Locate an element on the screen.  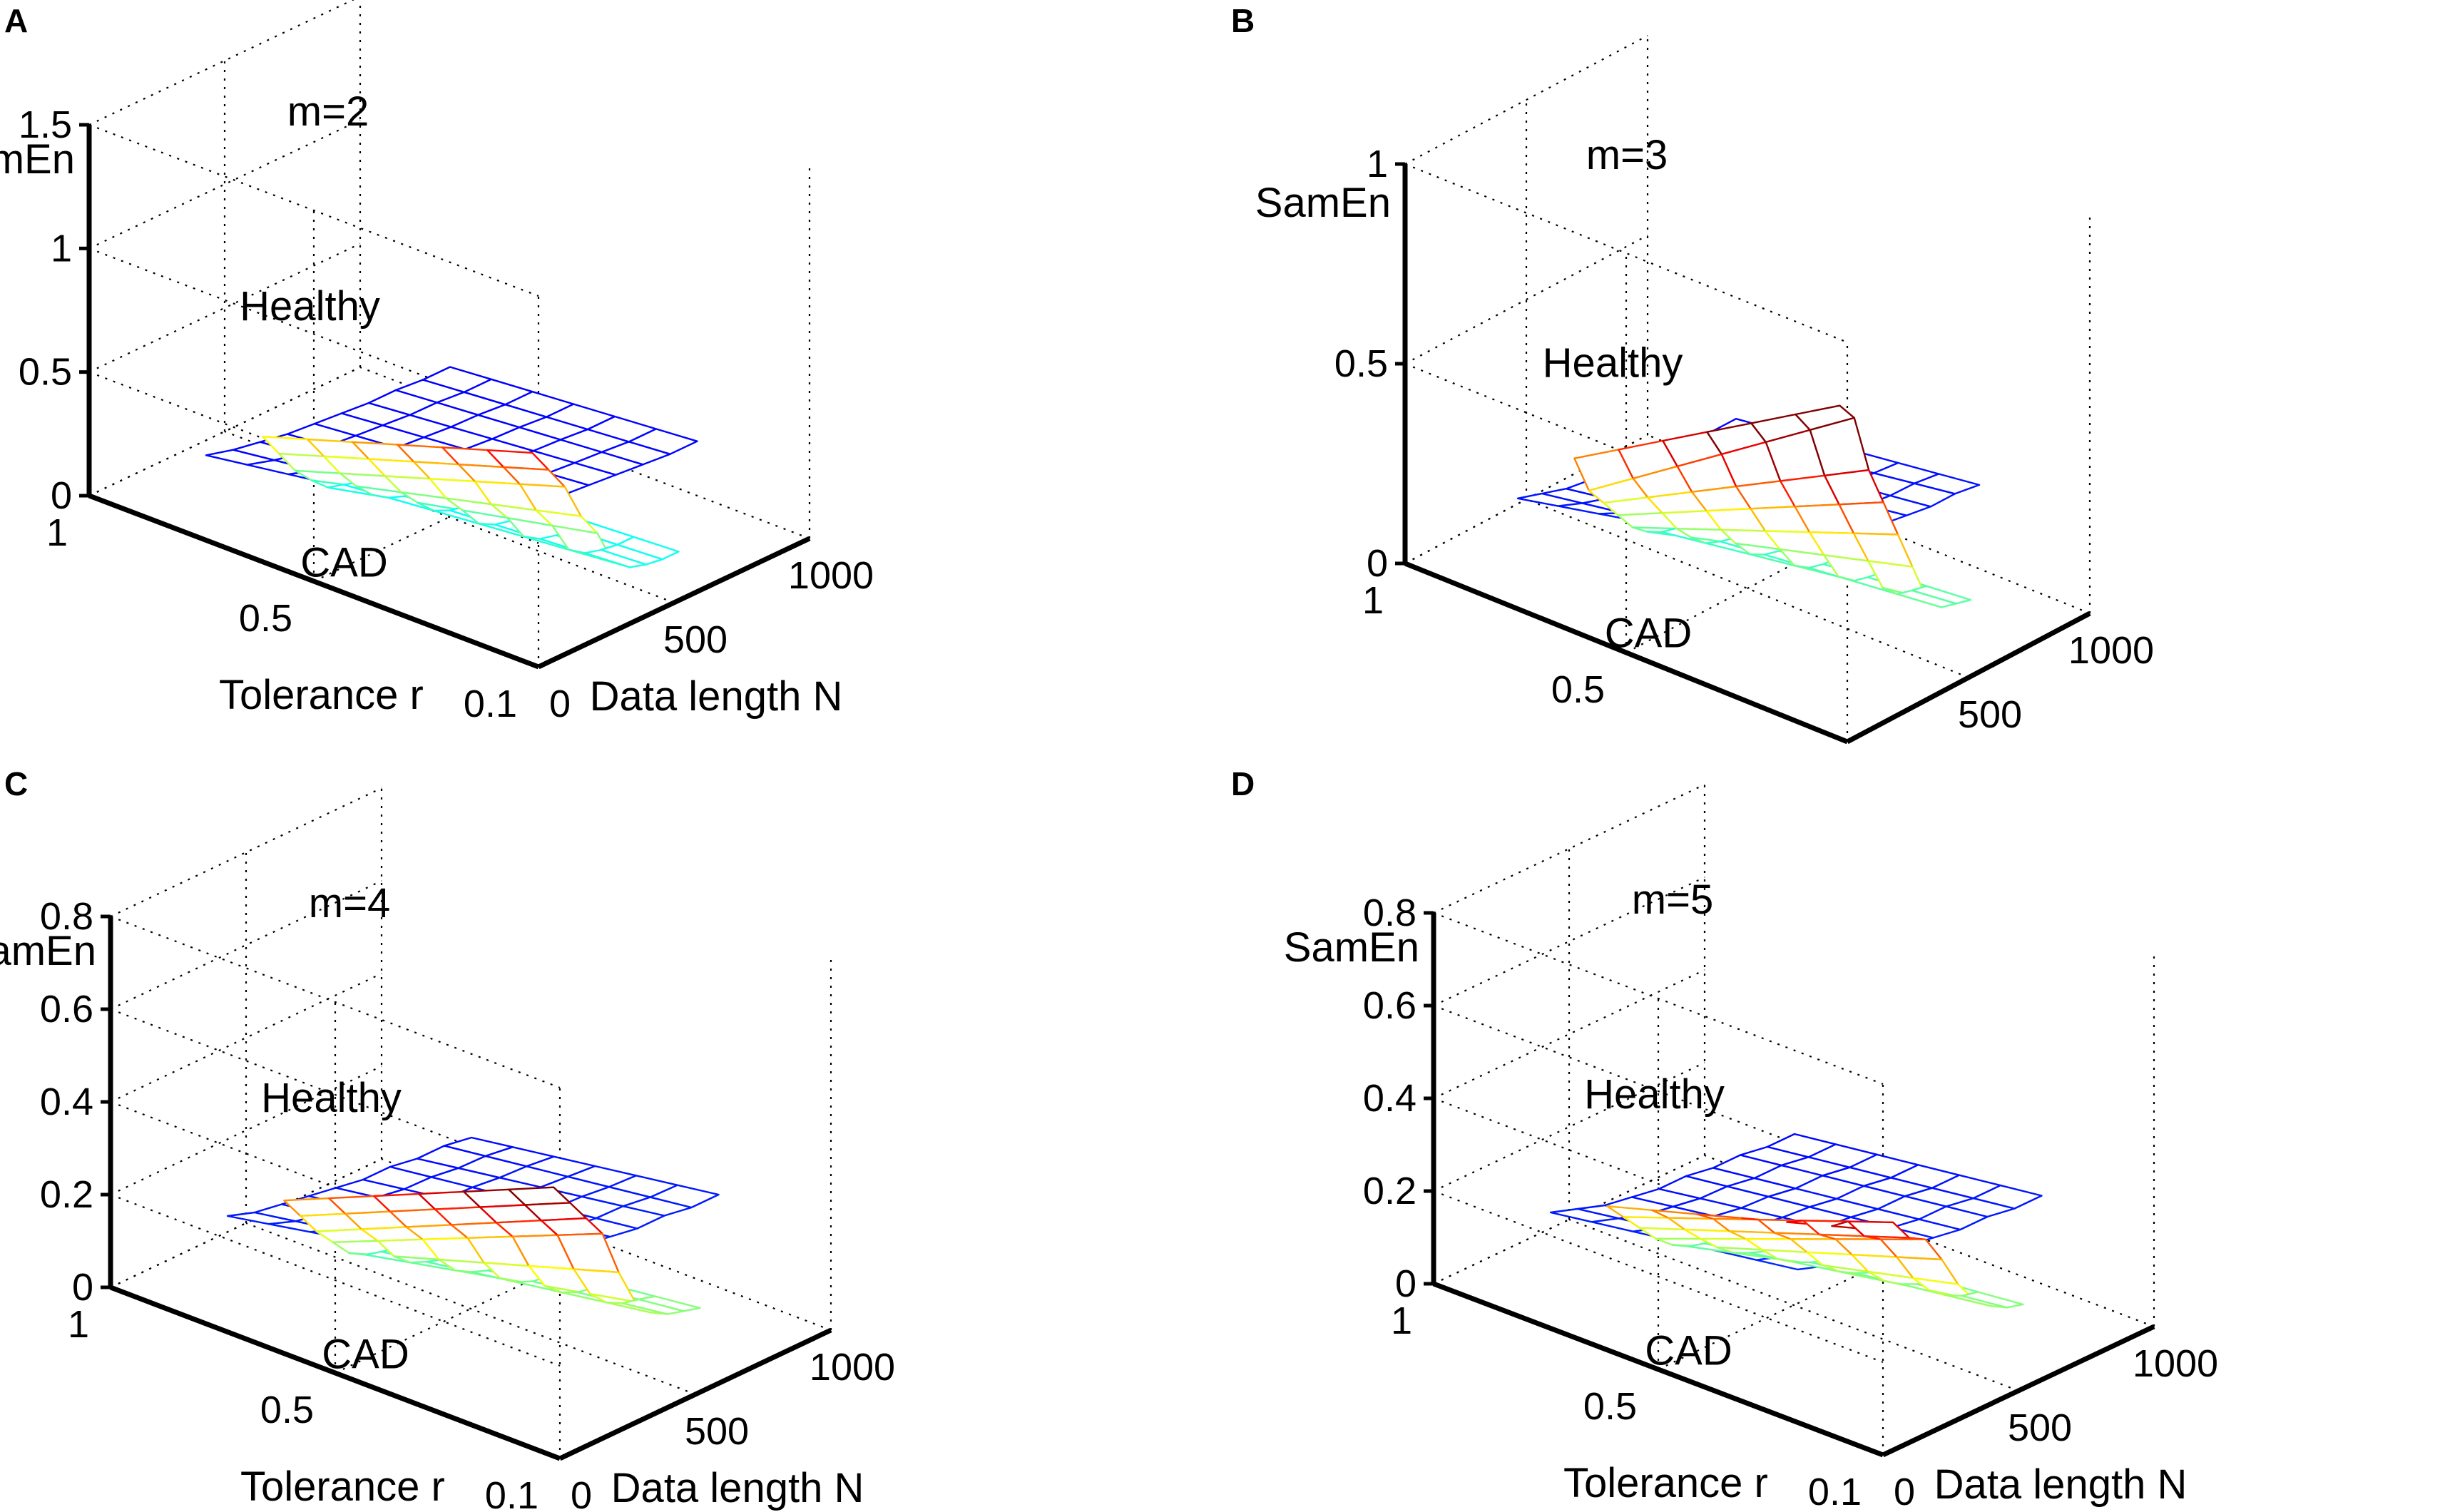
panel-label: D is located at coordinates (1243, 783).